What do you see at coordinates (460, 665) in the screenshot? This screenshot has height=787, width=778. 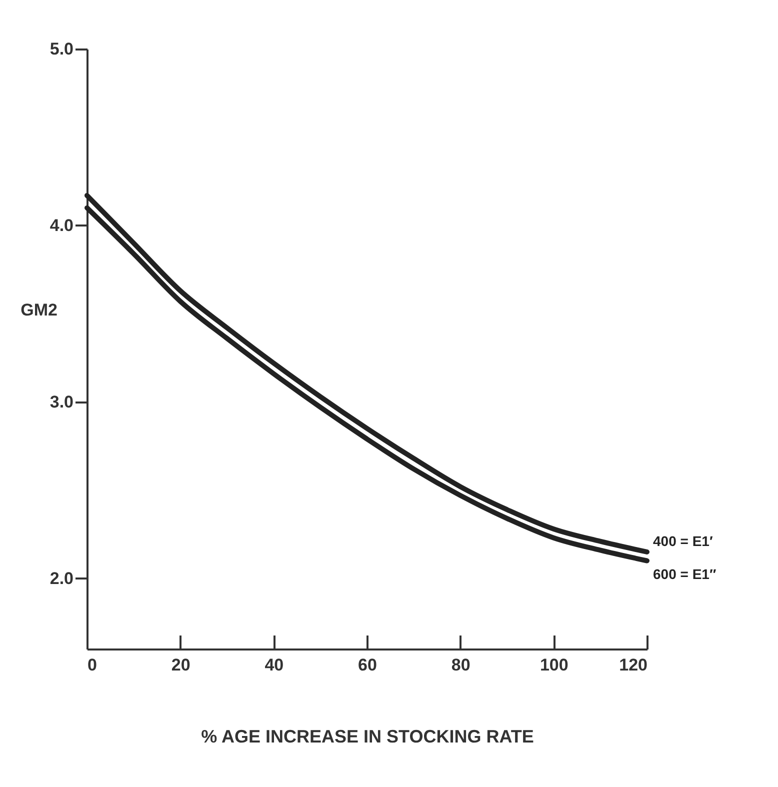 I see `x-tick-label: 80` at bounding box center [460, 665].